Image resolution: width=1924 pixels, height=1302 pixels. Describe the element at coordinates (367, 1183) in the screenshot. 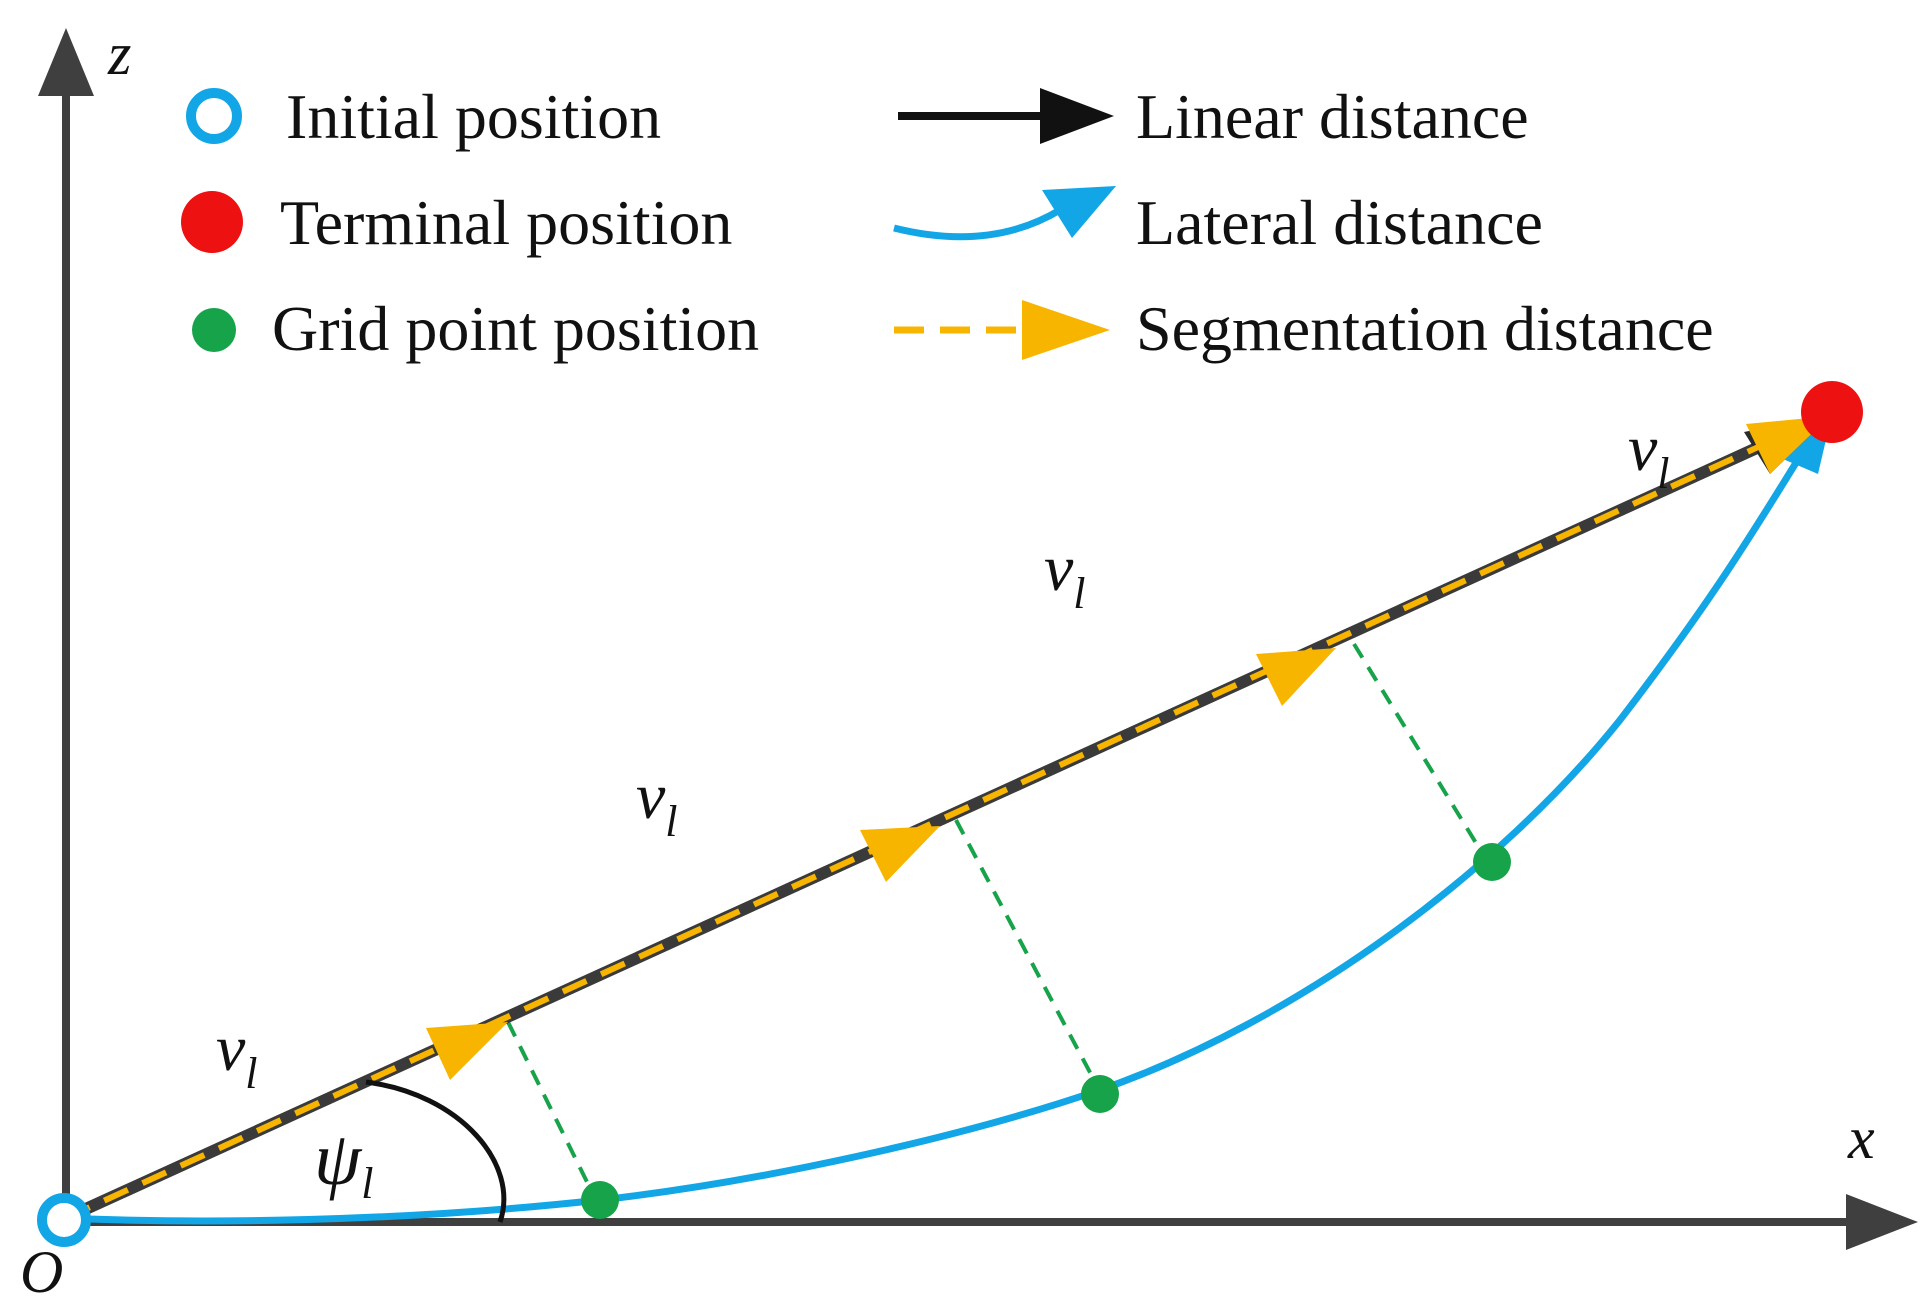

I see `angle-subscript: l` at that location.